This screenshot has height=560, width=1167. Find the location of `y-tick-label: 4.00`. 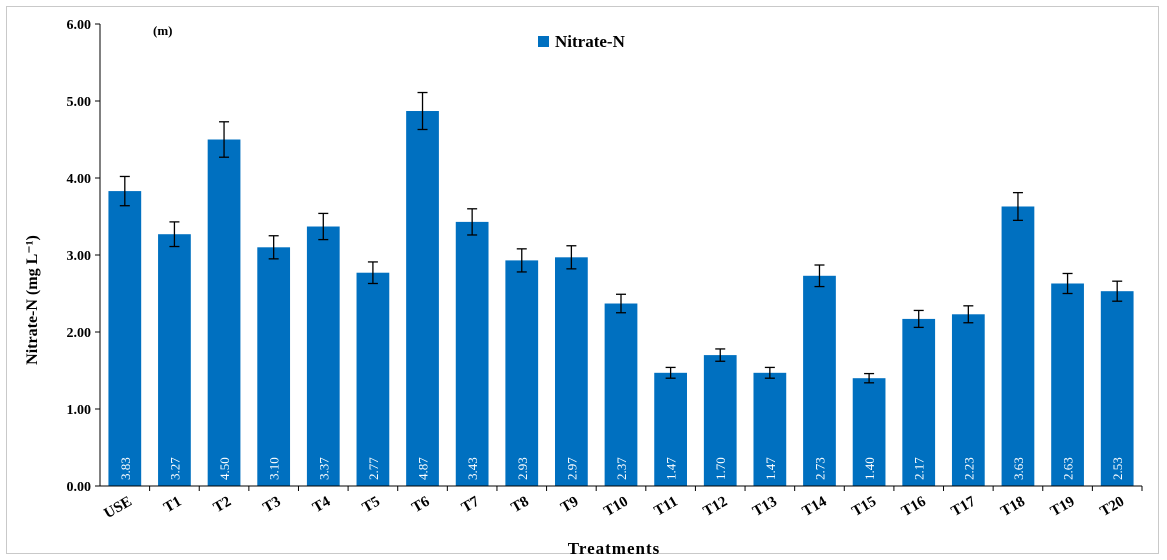

y-tick-label: 4.00 is located at coordinates (79, 179).